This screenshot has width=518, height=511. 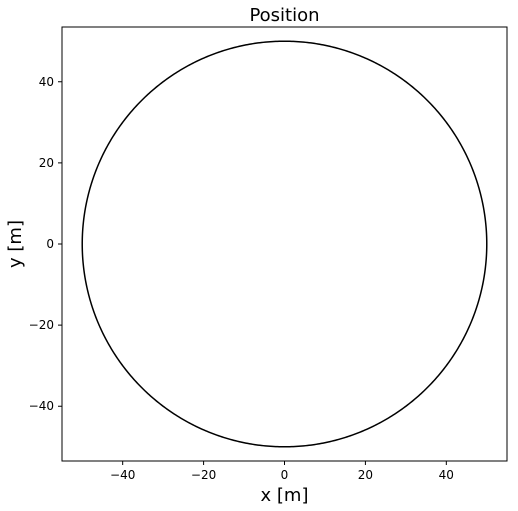 I want to click on y-tick-label: 40, so click(x=46, y=82).